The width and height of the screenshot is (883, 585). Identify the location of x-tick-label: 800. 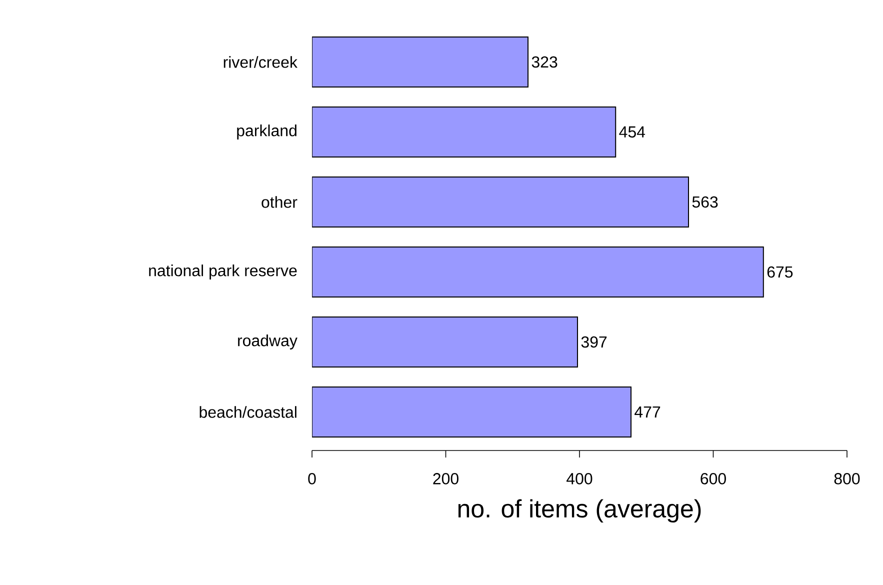
(847, 478).